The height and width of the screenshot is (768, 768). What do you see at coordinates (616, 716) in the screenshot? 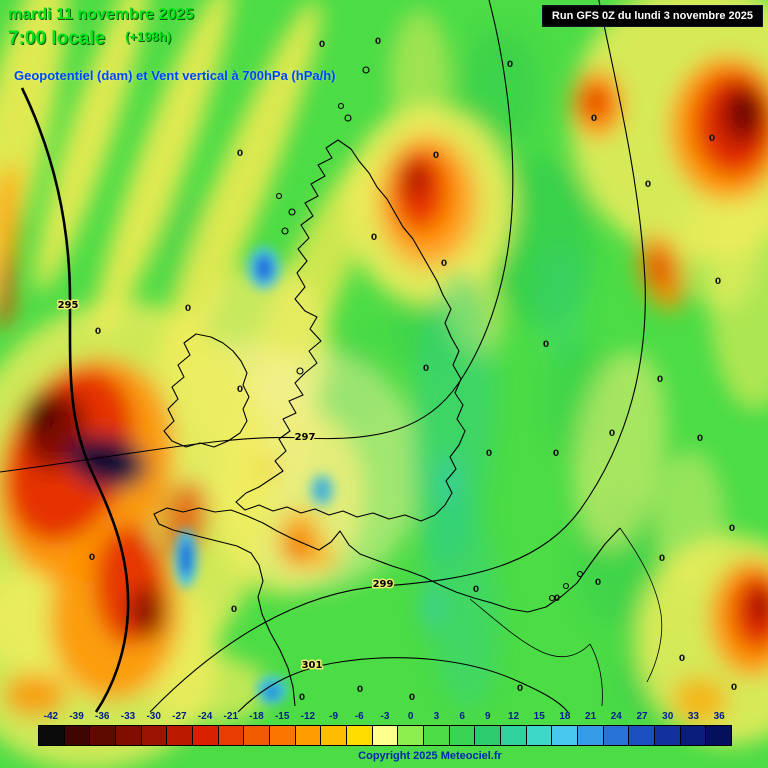
I see `colorbar-tick-label: 24` at bounding box center [616, 716].